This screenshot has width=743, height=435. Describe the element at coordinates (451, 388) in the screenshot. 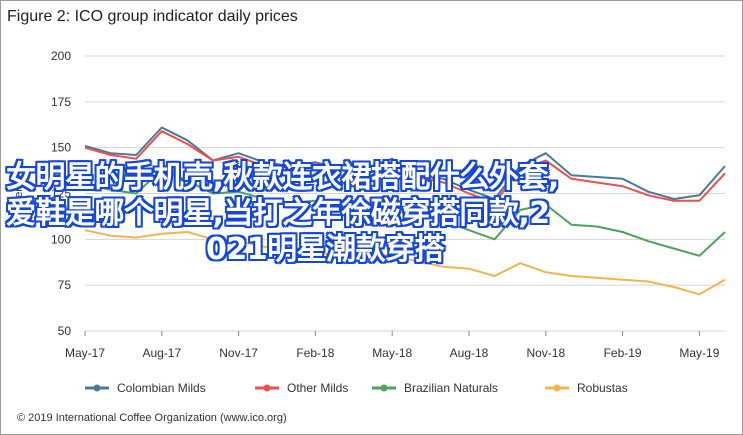

I see `legend-label-brazilian: Brazilian Naturals` at that location.